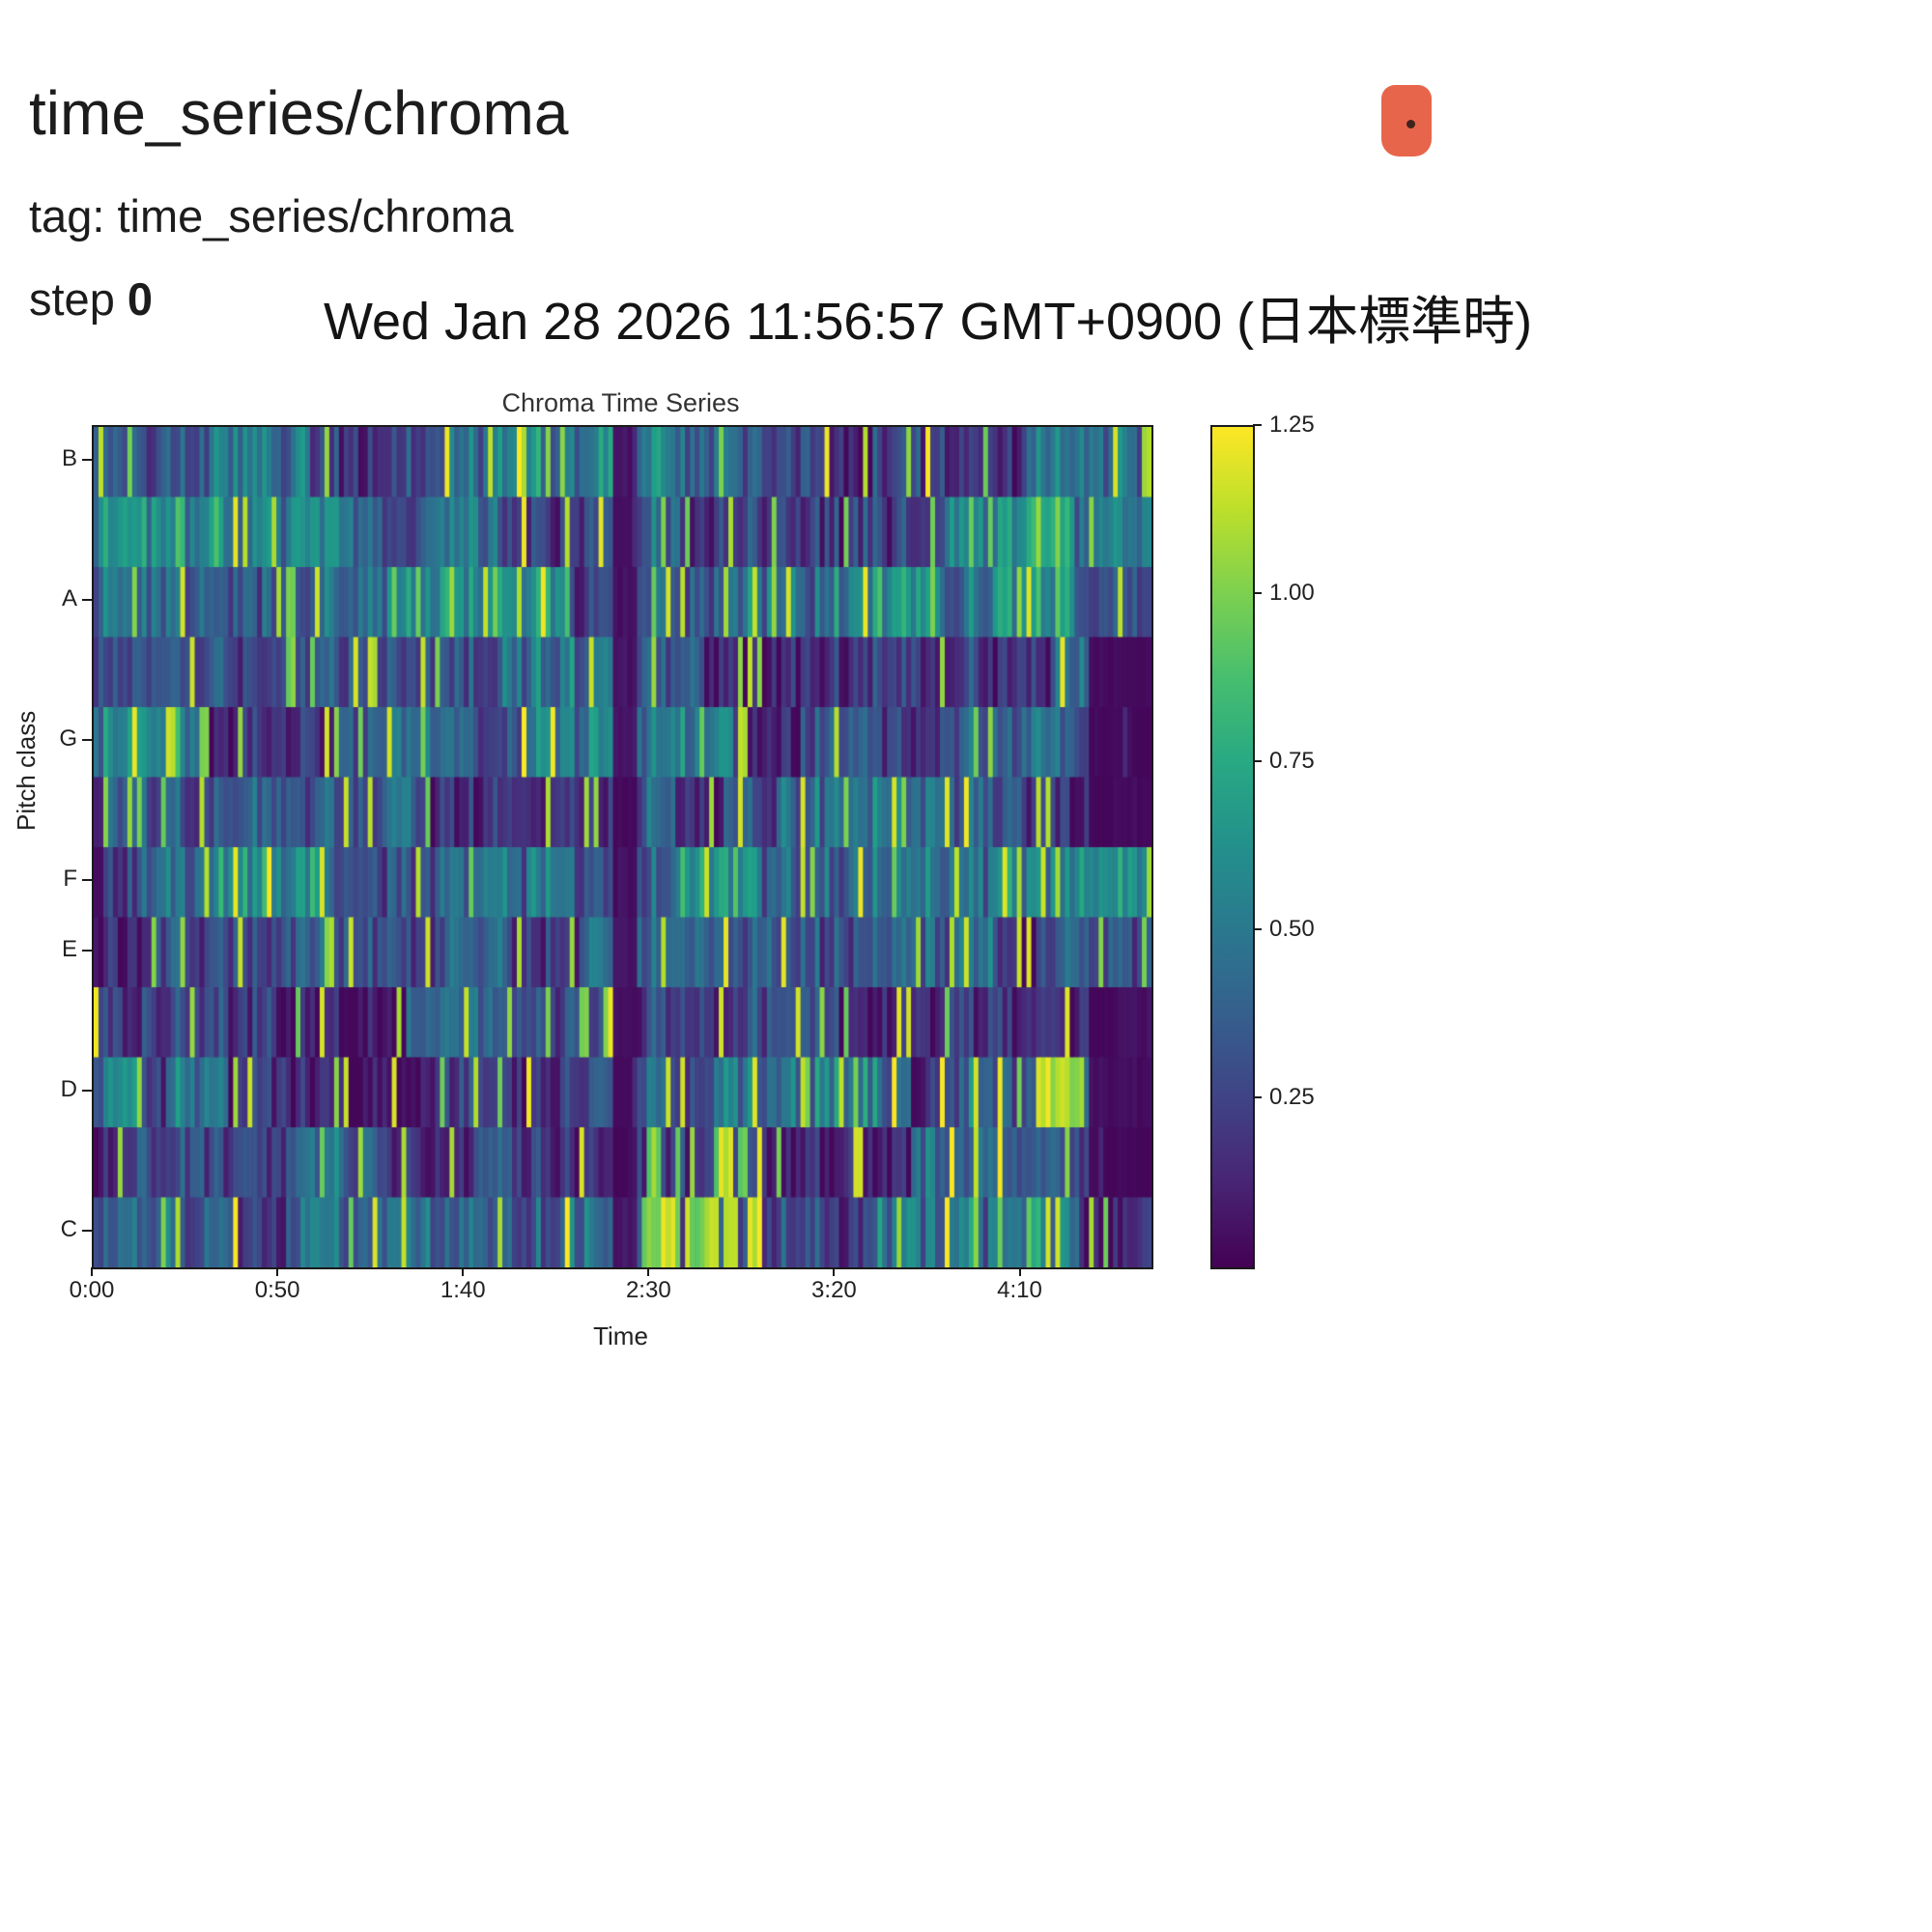 Image resolution: width=1932 pixels, height=1932 pixels. I want to click on card-title: time_series/chroma, so click(299, 113).